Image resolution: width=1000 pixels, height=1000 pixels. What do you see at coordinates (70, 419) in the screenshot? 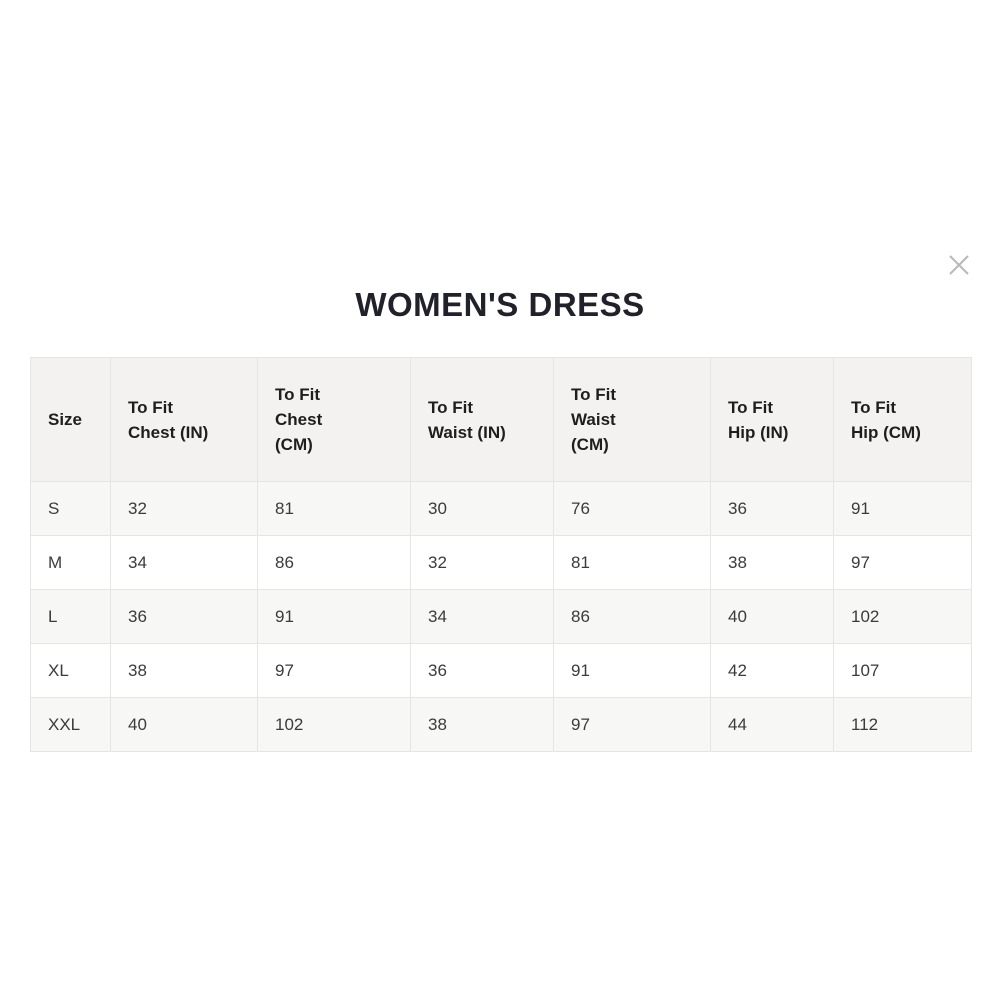
I see `header-cell-size: Size` at bounding box center [70, 419].